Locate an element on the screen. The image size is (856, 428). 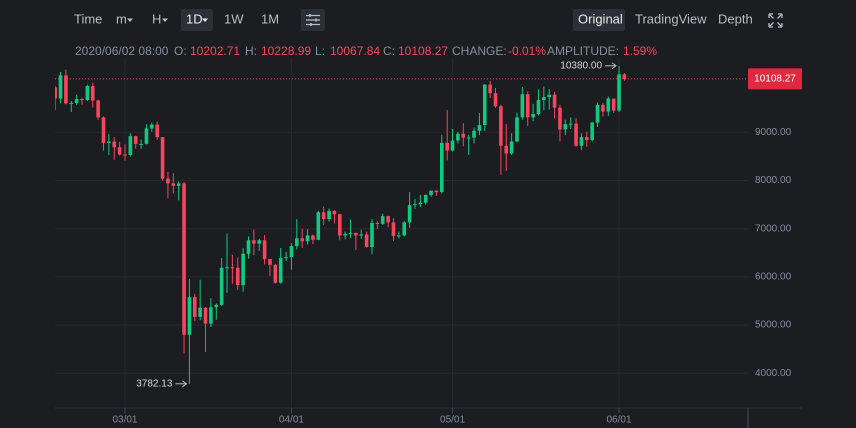
view-option: Depth is located at coordinates (735, 18).